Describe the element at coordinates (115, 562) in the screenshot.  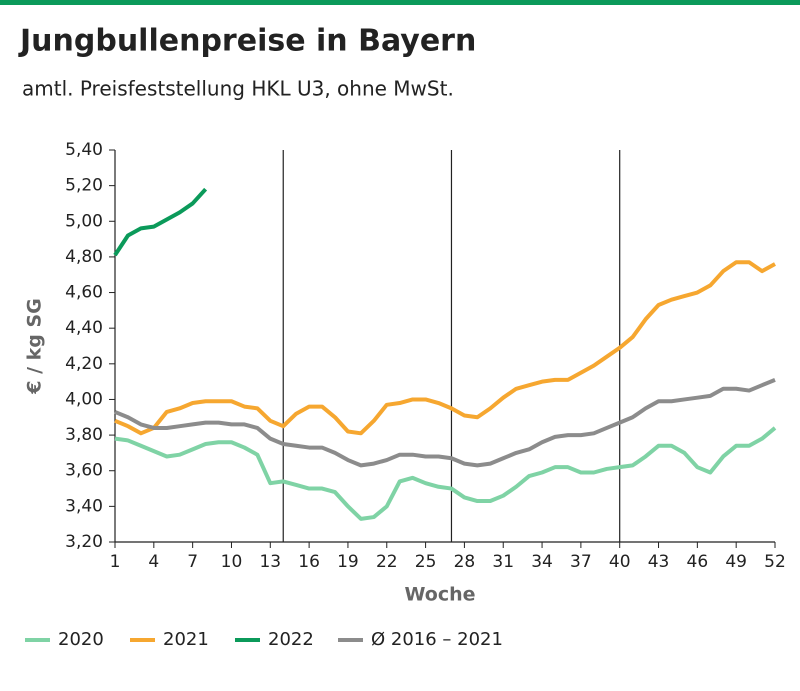
I see `x-tick-label: 1` at that location.